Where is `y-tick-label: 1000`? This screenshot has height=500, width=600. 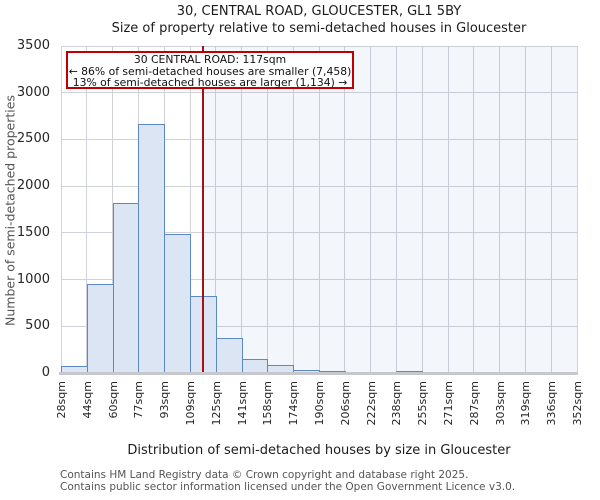 y-tick-label: 1000 is located at coordinates (33, 279).